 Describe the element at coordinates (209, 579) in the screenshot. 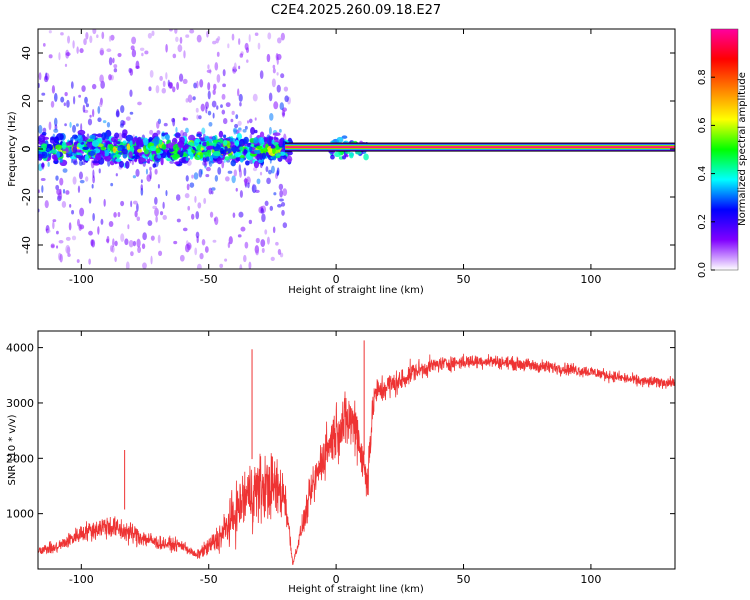

I see `x-tick-label: -50` at that location.